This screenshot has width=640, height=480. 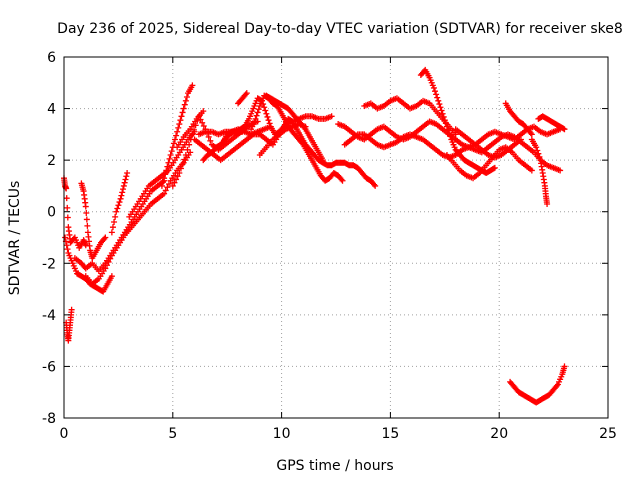 What do you see at coordinates (51, 213) in the screenshot?
I see `y-tick-label: 0` at bounding box center [51, 213].